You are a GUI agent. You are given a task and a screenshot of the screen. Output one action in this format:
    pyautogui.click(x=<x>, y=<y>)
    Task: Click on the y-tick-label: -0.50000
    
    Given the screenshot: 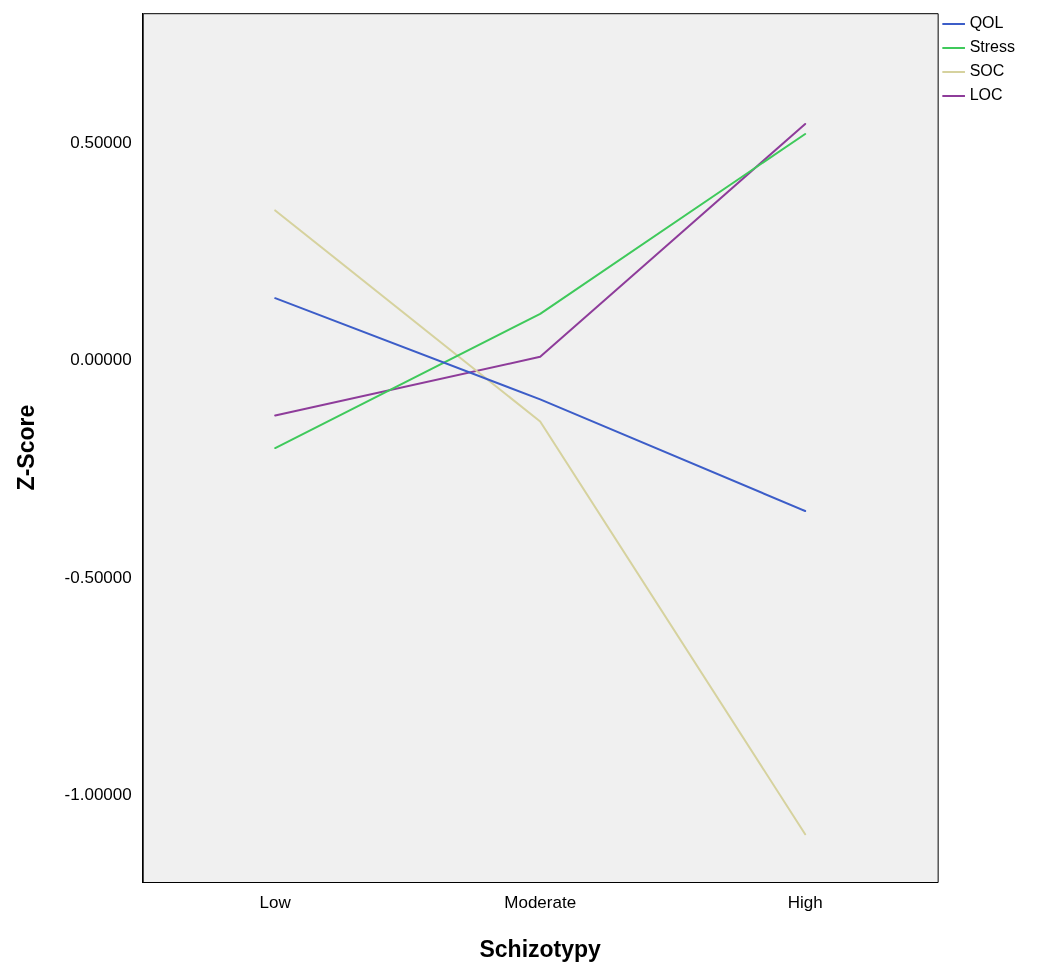 What is the action you would take?
    pyautogui.click(x=98, y=577)
    